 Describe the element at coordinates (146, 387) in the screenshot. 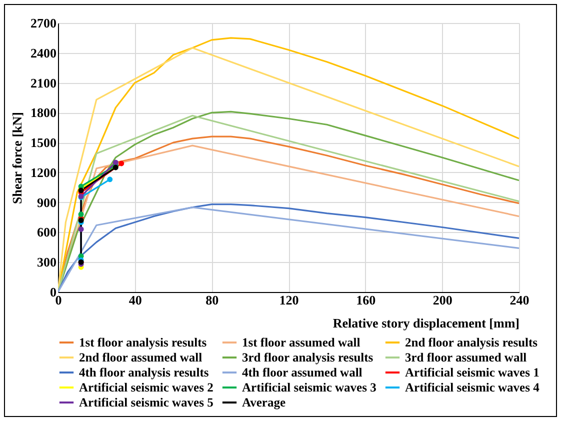

I see `legend-label: Artificial seismic waves 2` at that location.